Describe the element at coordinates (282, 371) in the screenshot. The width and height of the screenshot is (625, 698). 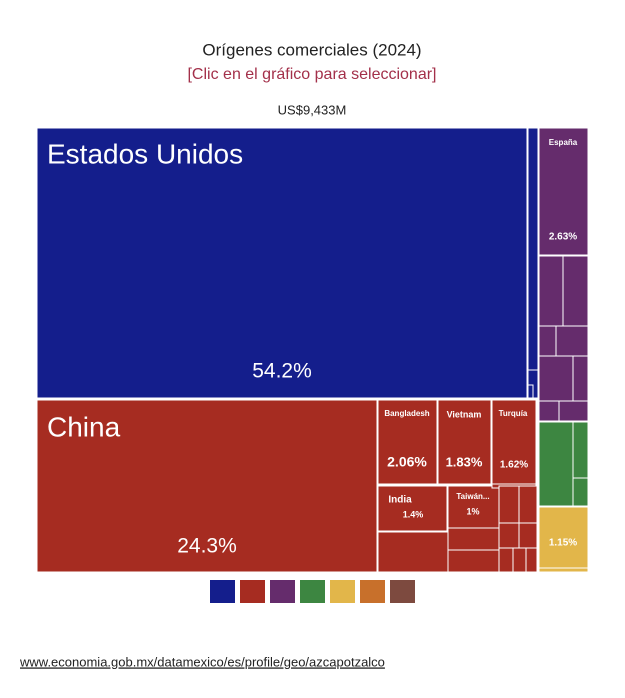
I see `tile-value-label: 54.2%` at that location.